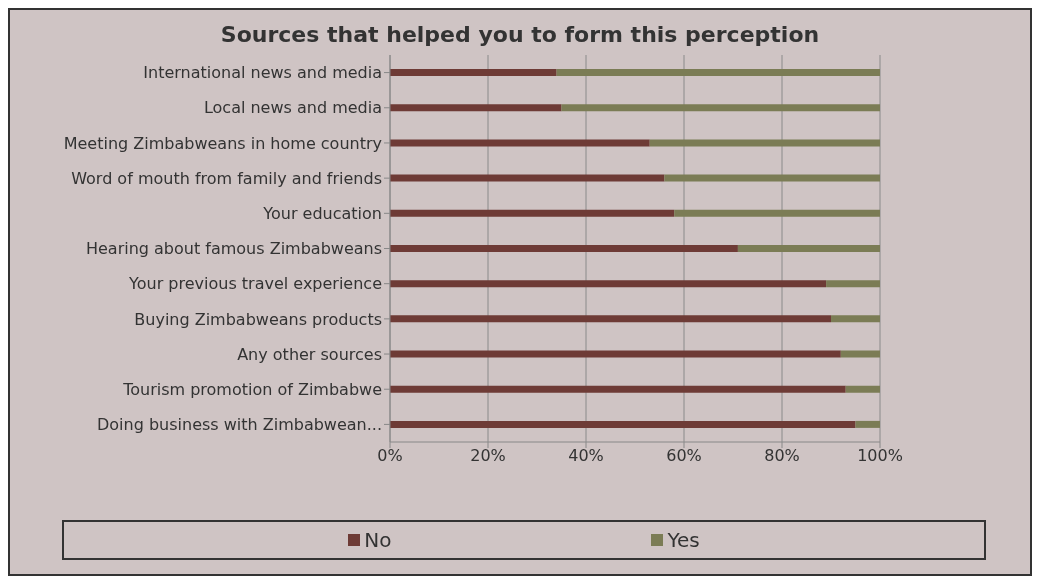  What do you see at coordinates (520, 34) in the screenshot?
I see `chart-title: Sources that helped you to form this perception` at bounding box center [520, 34].